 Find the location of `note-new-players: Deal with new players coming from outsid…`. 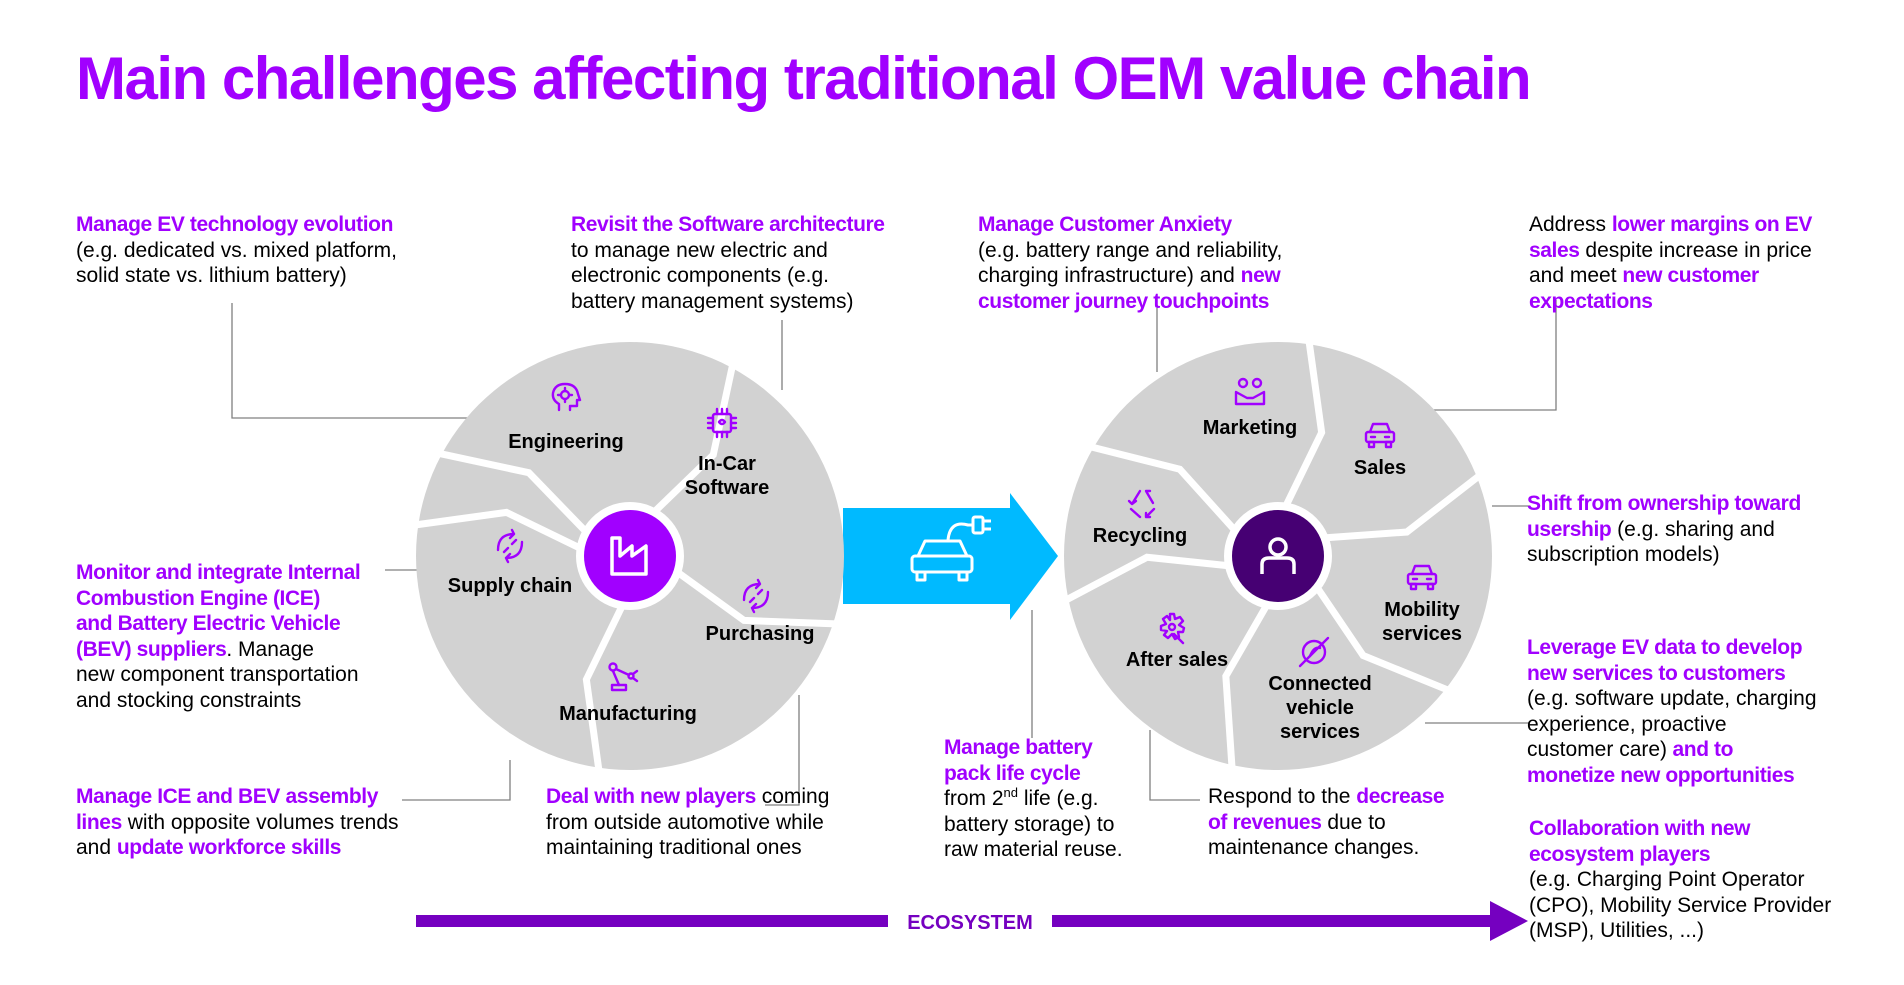

note-new-players: Deal with new players coming from outsid… is located at coordinates (688, 822).